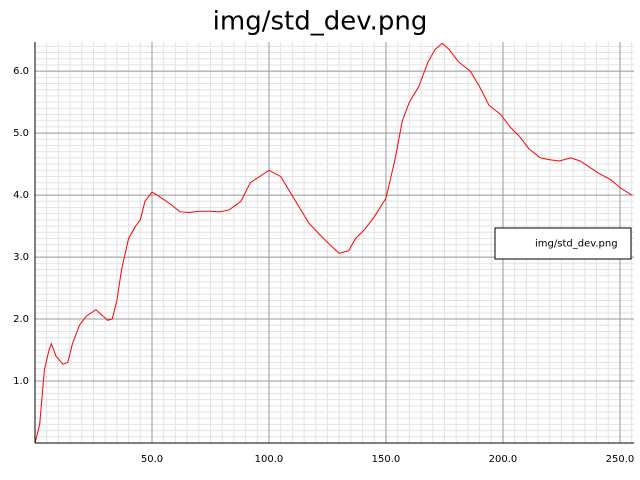  I want to click on legend-label: img/std_dev.png, so click(576, 244).